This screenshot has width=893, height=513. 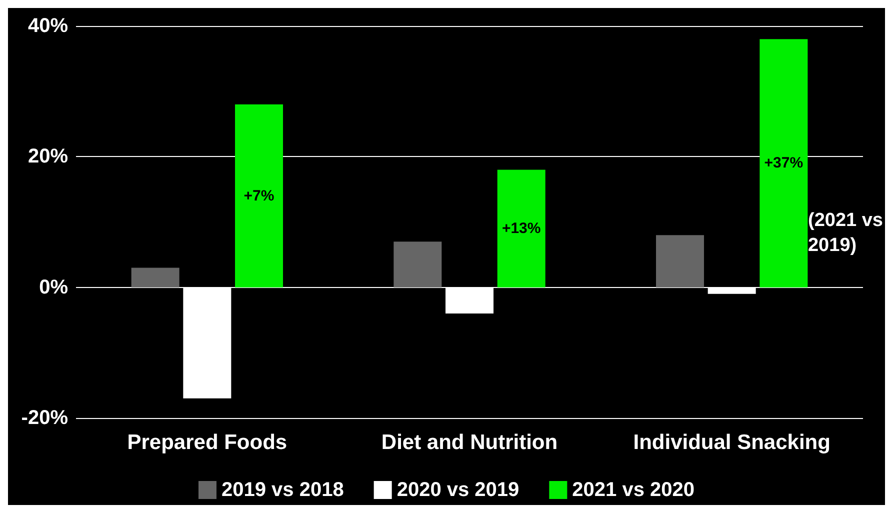 What do you see at coordinates (731, 442) in the screenshot?
I see `x-tick-label: Individual Snacking` at bounding box center [731, 442].